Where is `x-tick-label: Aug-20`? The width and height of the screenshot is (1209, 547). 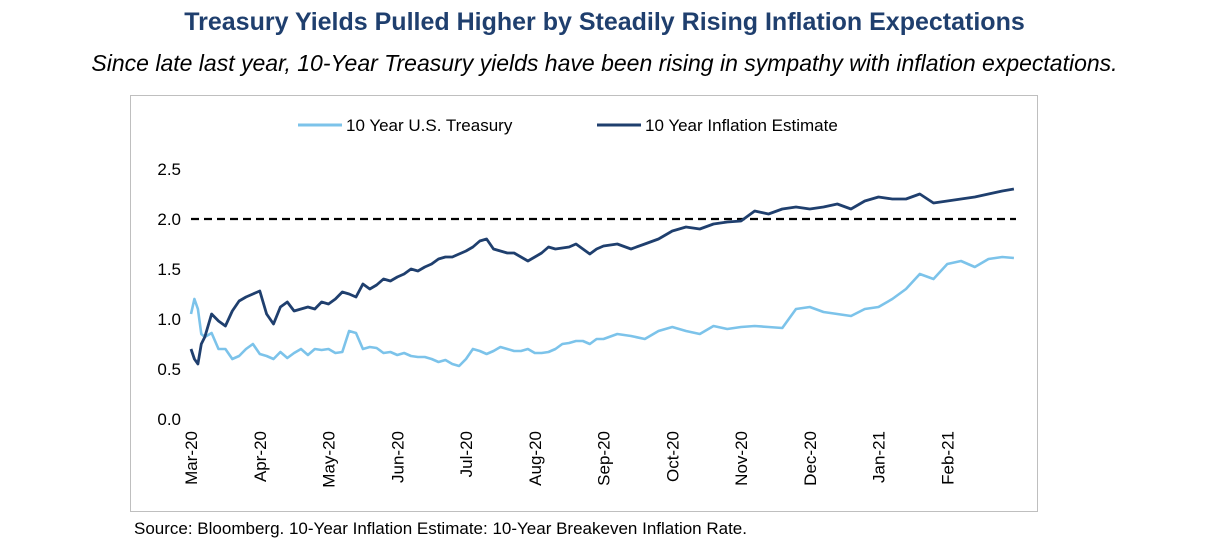
x-tick-label: Aug-20 is located at coordinates (535, 458).